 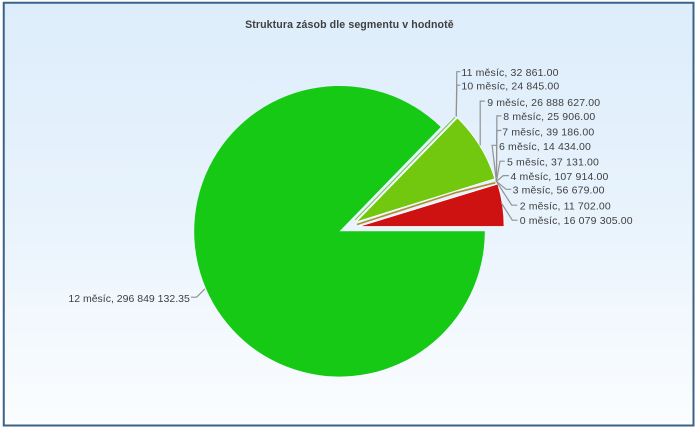 What do you see at coordinates (560, 177) in the screenshot?
I see `svg-text: 4 měsíc, 107 914.00` at bounding box center [560, 177].